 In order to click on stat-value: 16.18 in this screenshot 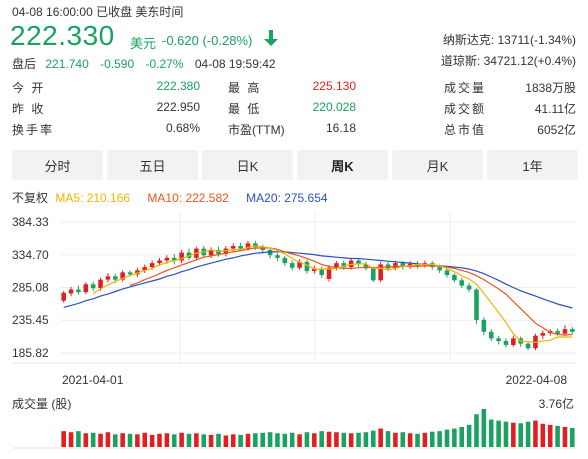, I will do `click(340, 128)`.